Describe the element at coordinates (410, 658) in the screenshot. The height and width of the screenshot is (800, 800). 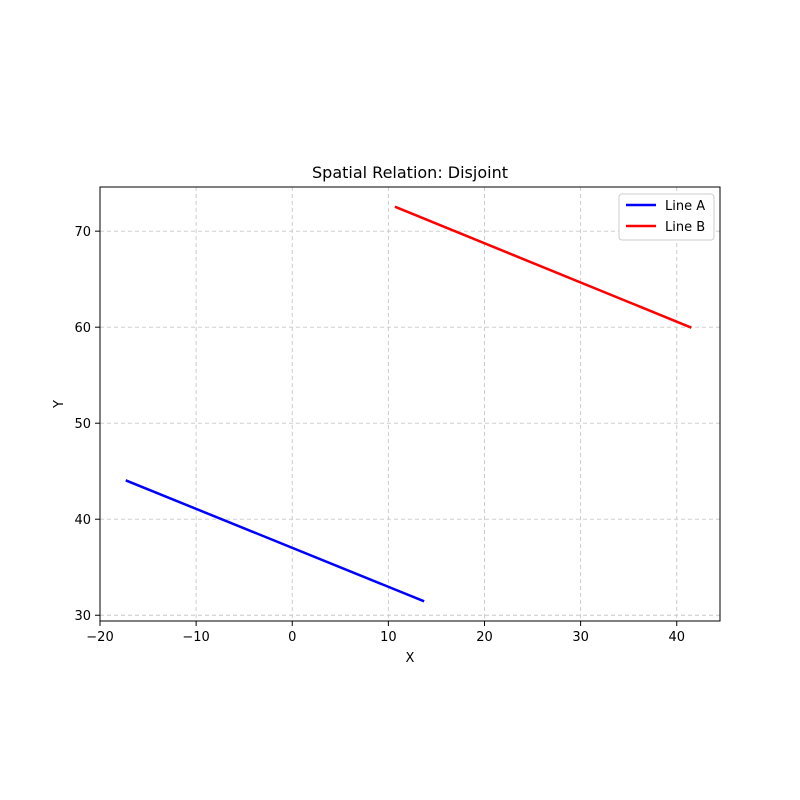
I see `x-axis-label: X` at that location.